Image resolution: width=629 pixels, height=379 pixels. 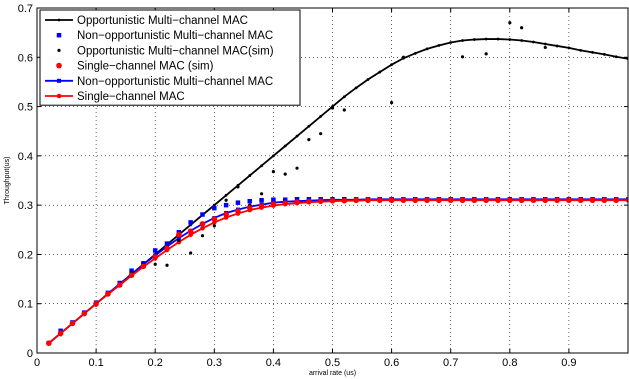 I want to click on x-tick-label: 0.8, so click(x=509, y=363).